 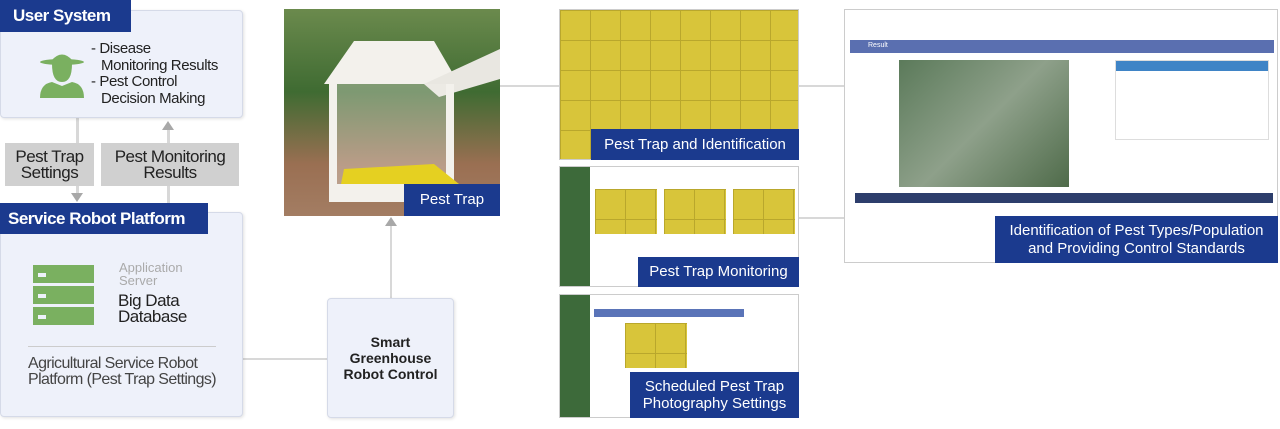 What do you see at coordinates (49, 164) in the screenshot?
I see `pest-trap-settings-label: Pest Trap Settings` at bounding box center [49, 164].